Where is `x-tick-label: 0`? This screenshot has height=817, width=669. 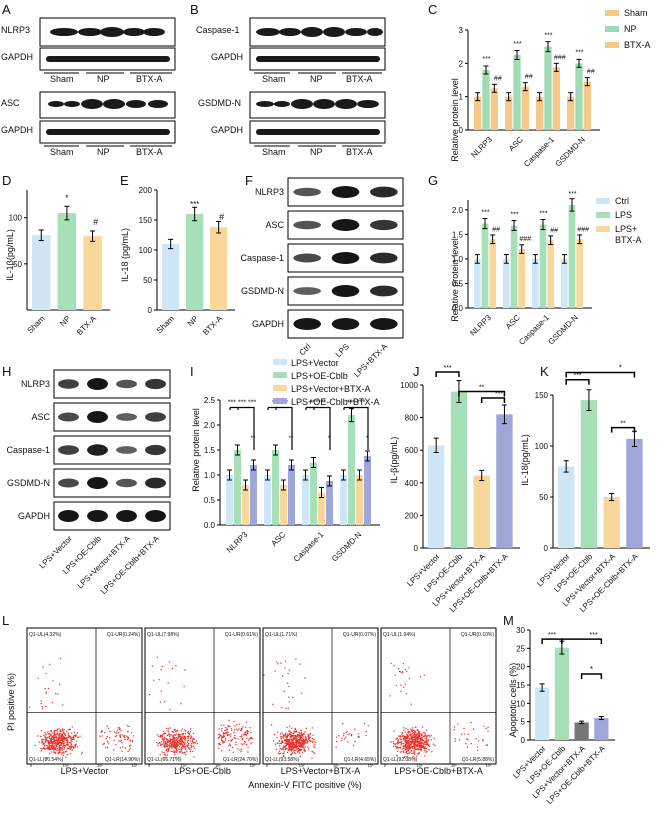
x-tick-label: 0 is located at coordinates (149, 765).